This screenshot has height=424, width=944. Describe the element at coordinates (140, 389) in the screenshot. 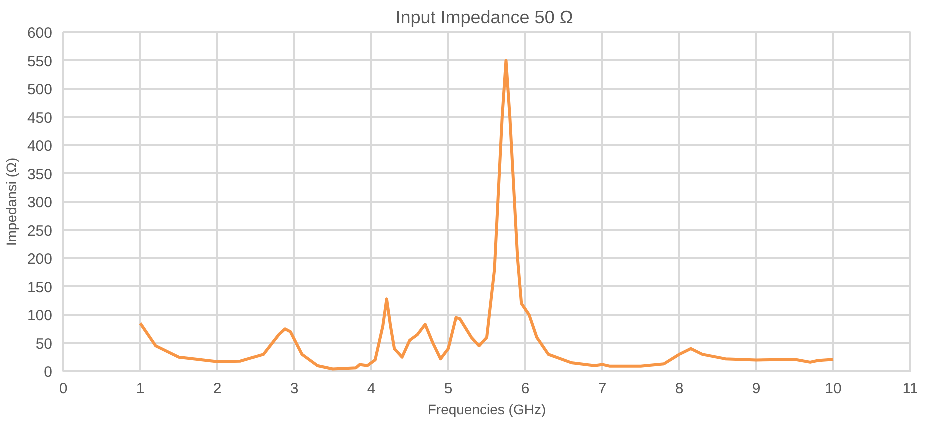

I see `x-tick-label: 1` at that location.